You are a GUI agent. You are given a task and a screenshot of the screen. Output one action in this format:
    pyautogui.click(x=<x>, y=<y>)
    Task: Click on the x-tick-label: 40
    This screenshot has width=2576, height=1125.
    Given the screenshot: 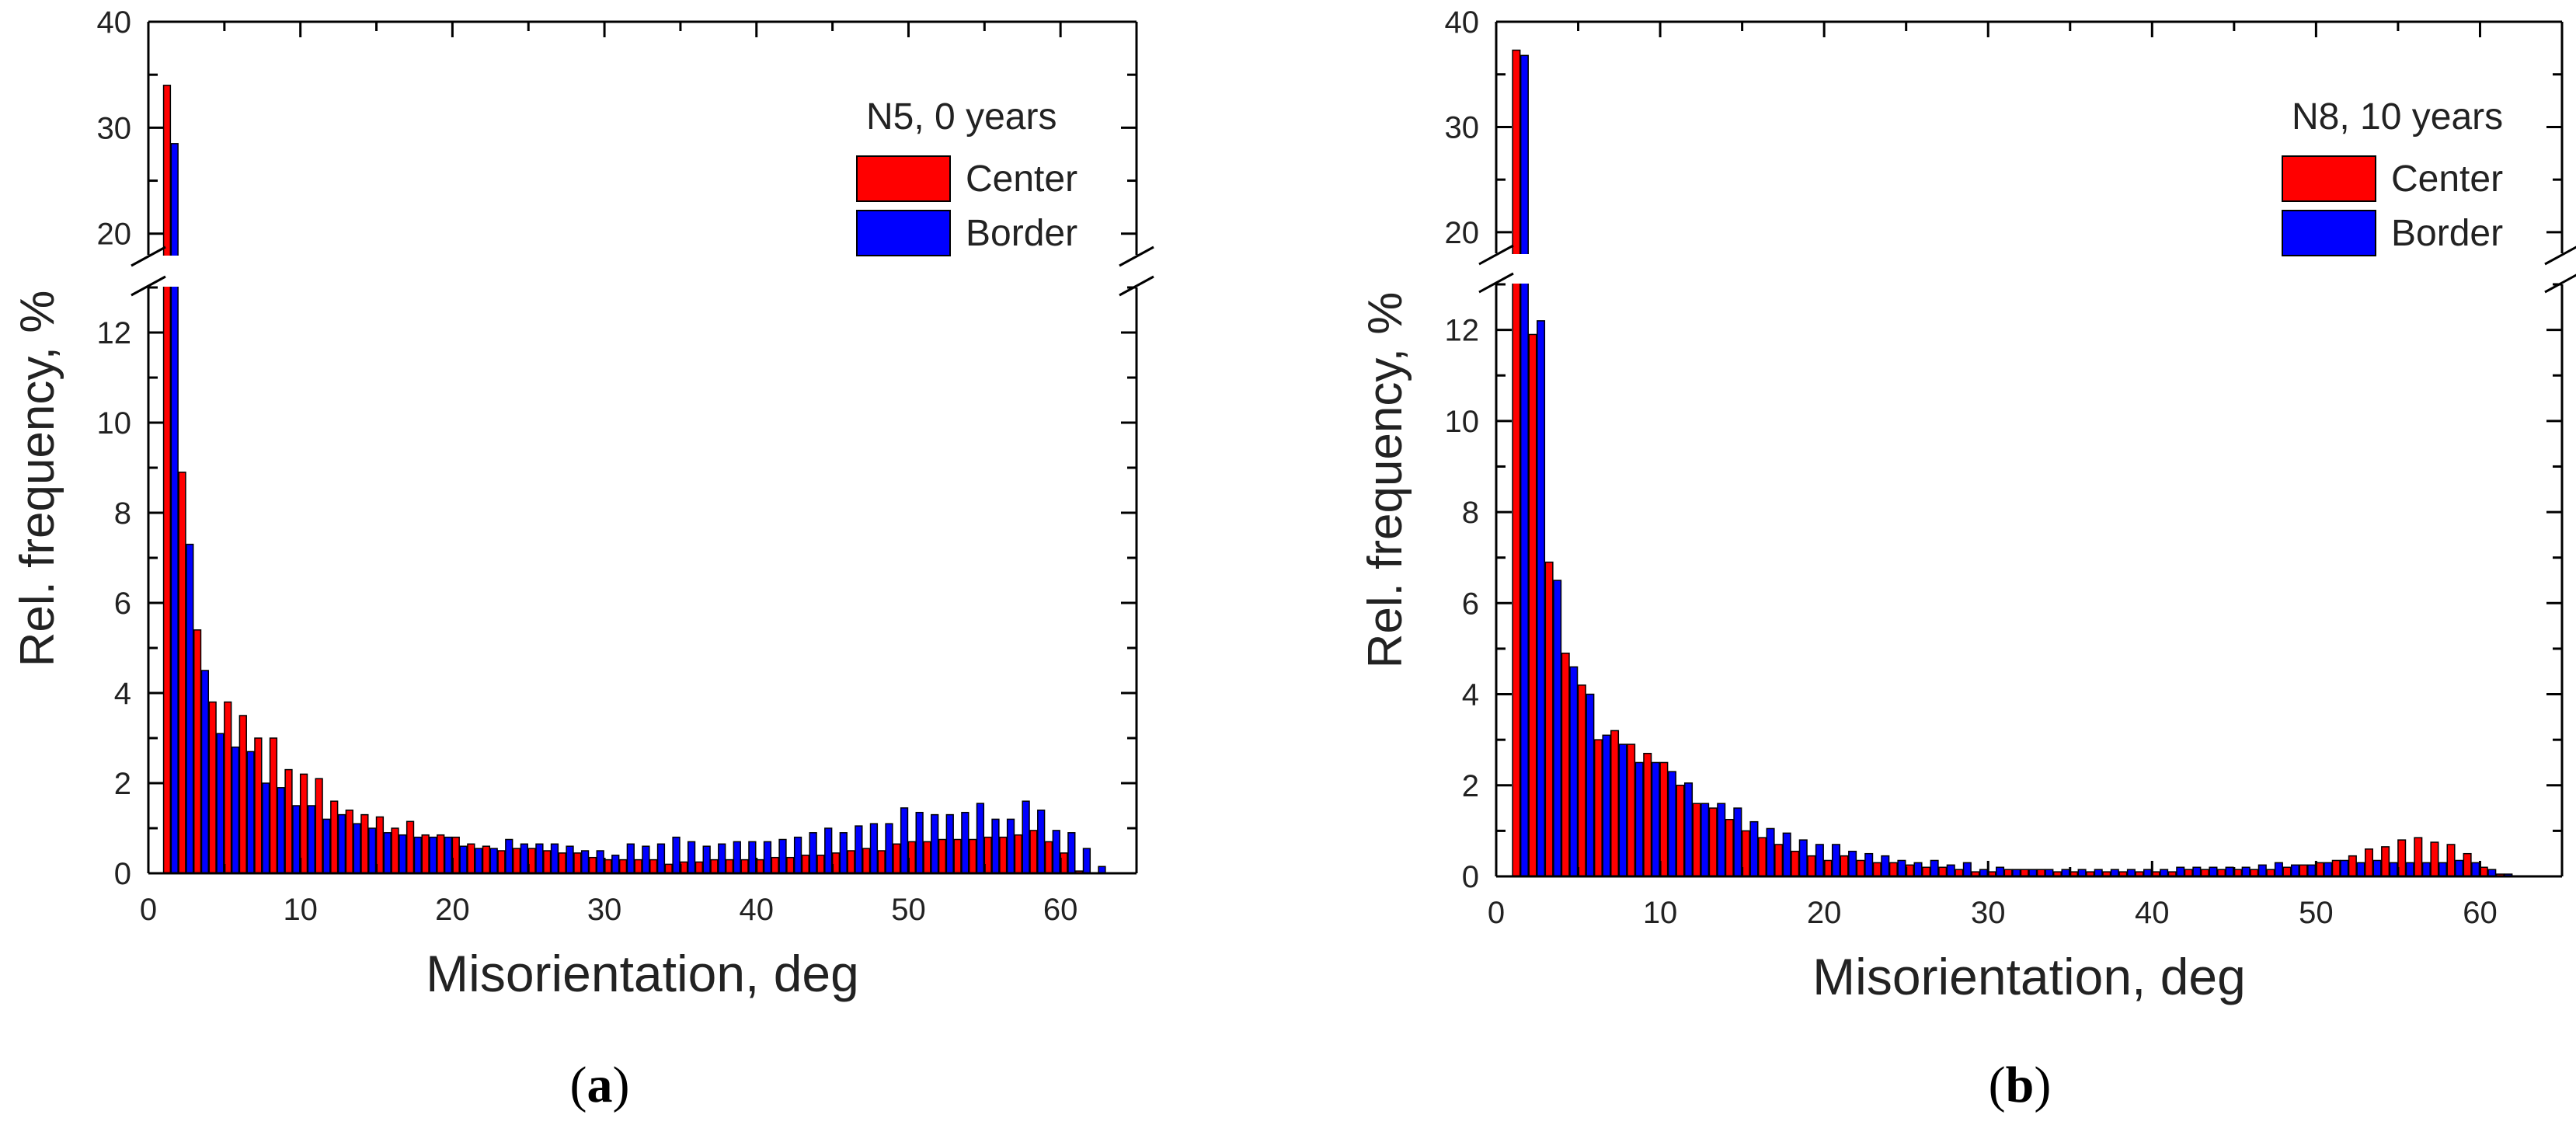 What is the action you would take?
    pyautogui.click(x=2152, y=913)
    